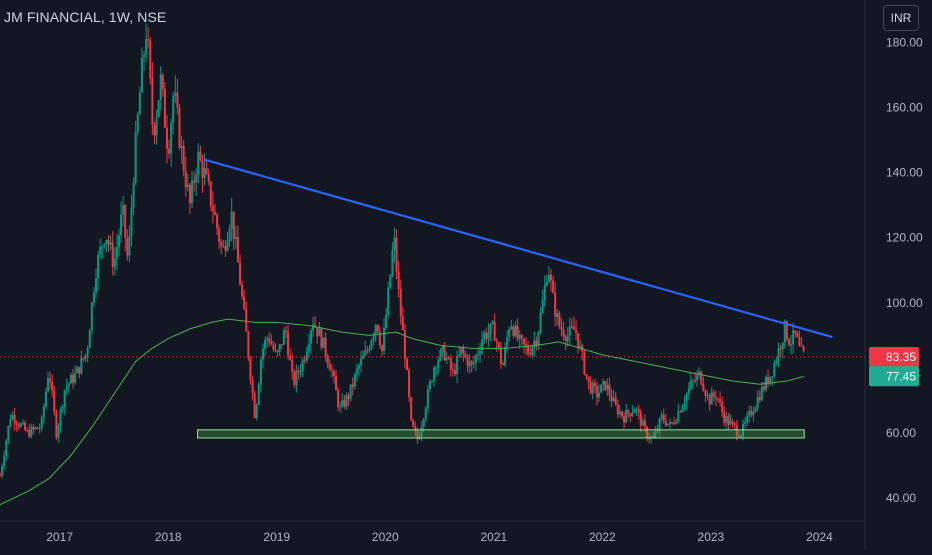  I want to click on price-badges: 83.35 77.45, so click(894, 367).